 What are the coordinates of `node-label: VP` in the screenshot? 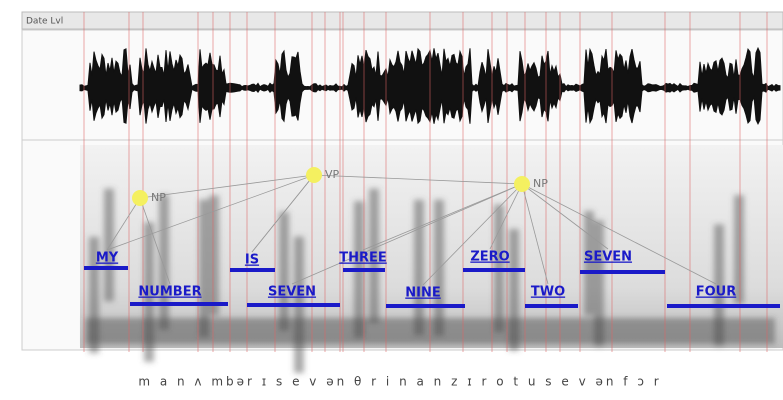 It's located at (332, 174).